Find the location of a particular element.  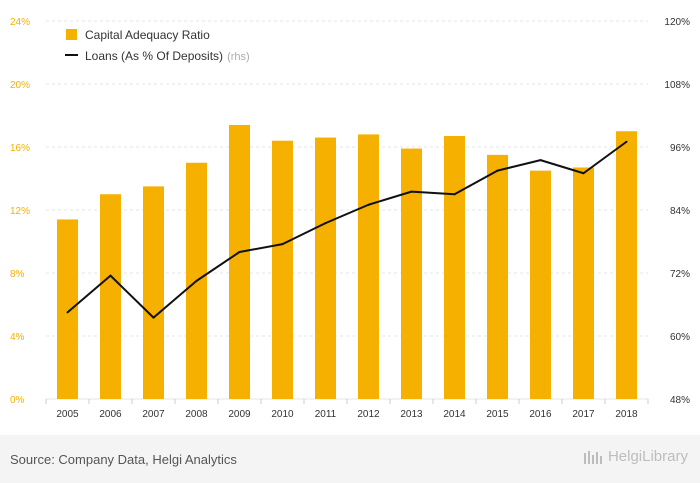

right-tick-label: 96% is located at coordinates (680, 148).